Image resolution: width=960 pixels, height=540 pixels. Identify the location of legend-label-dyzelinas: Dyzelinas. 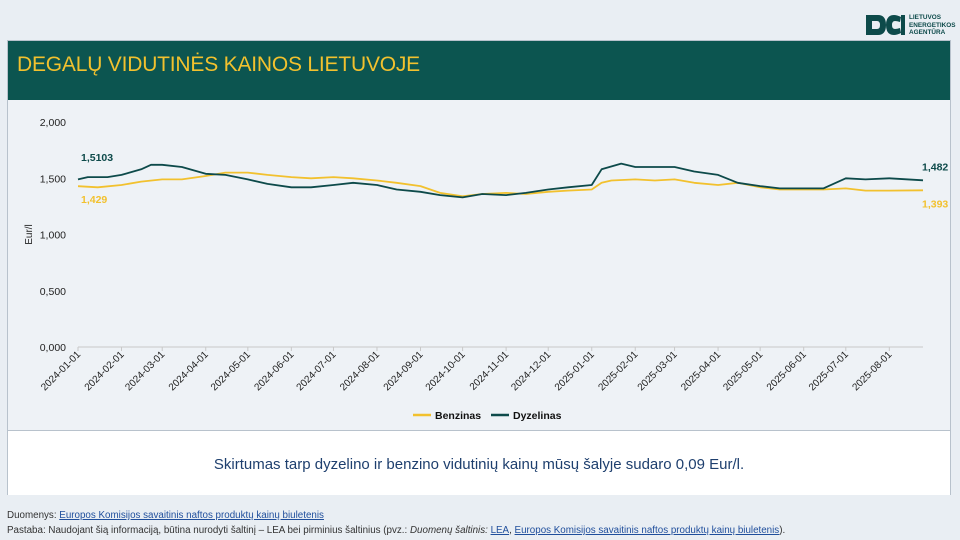
(537, 416).